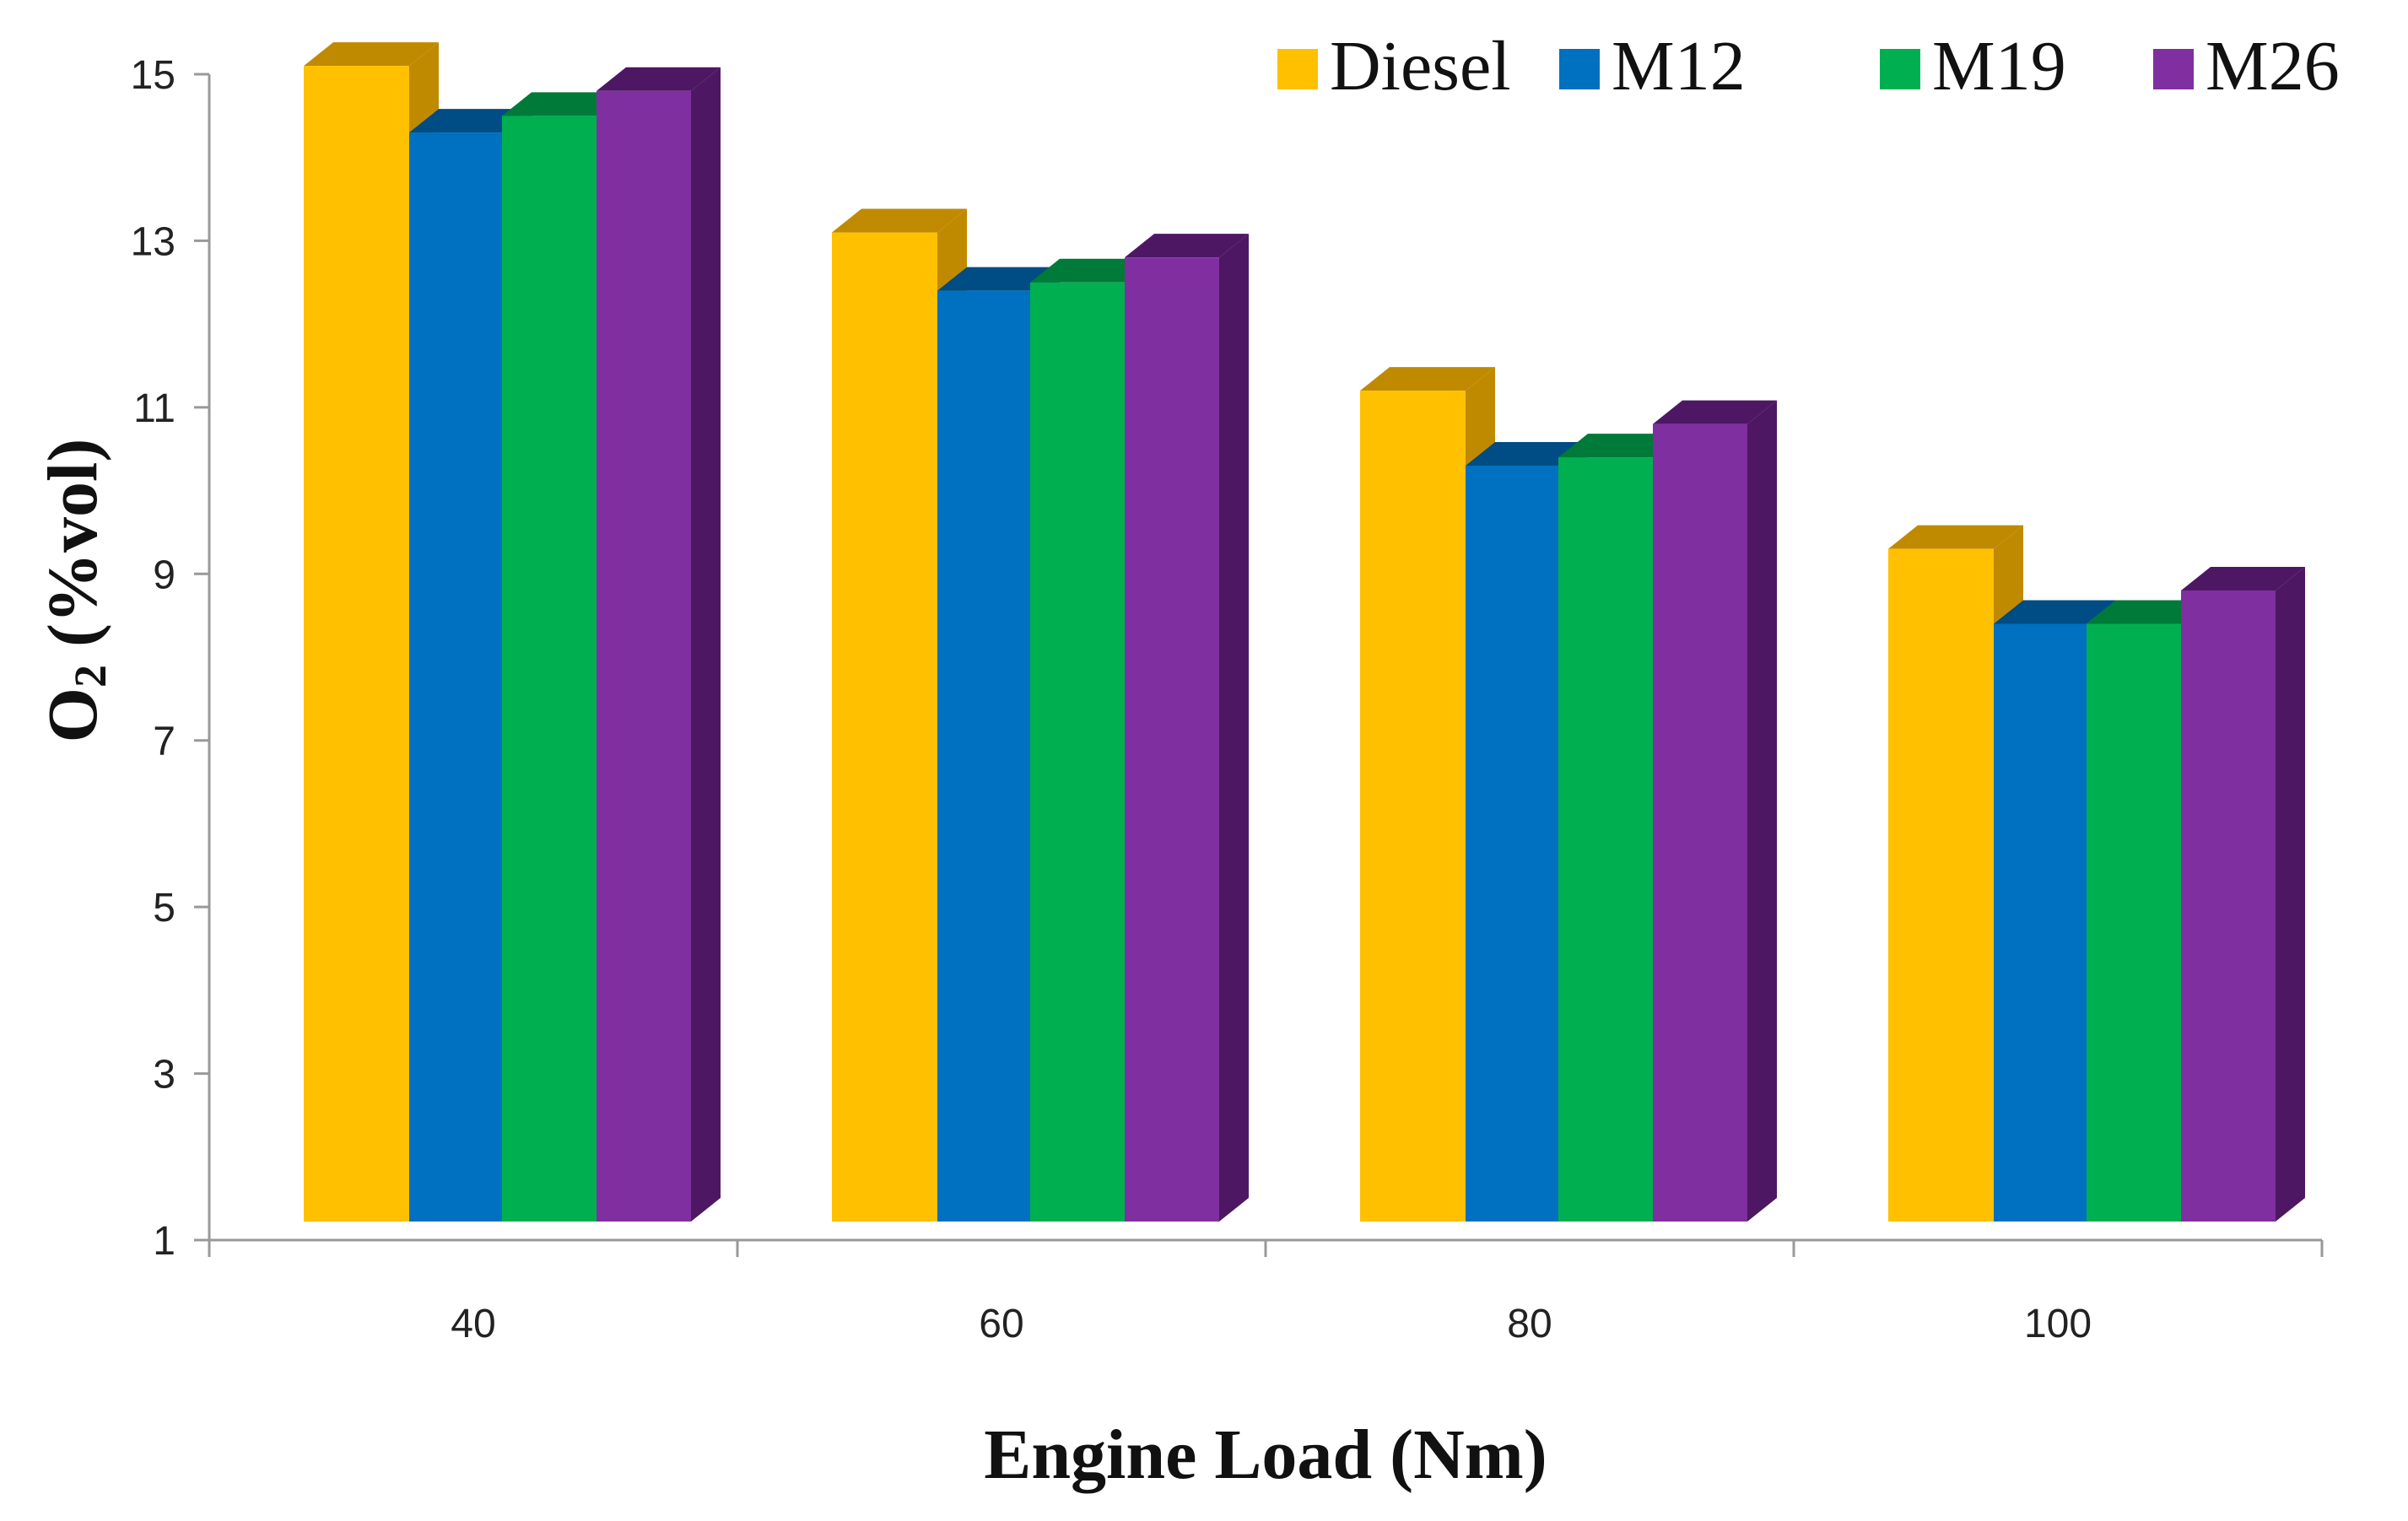 The width and height of the screenshot is (2408, 1521). Describe the element at coordinates (164, 908) in the screenshot. I see `y-tick-label: 5` at that location.